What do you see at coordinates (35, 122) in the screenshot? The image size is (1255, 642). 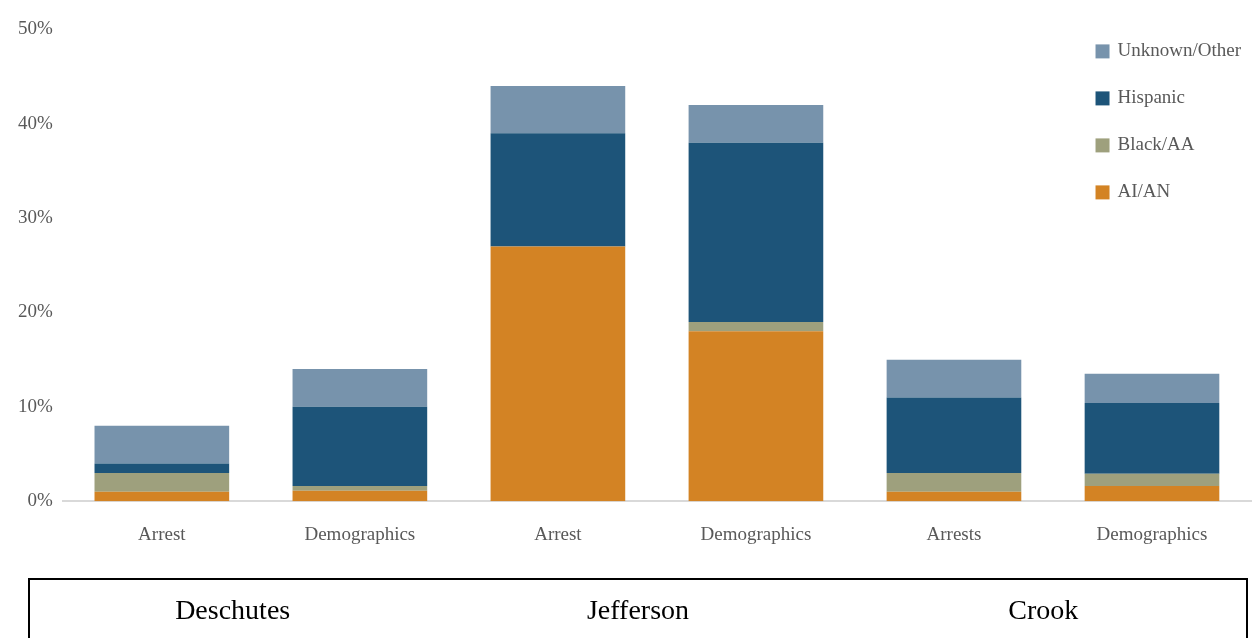 I see `y-tick-label: 40%` at bounding box center [35, 122].